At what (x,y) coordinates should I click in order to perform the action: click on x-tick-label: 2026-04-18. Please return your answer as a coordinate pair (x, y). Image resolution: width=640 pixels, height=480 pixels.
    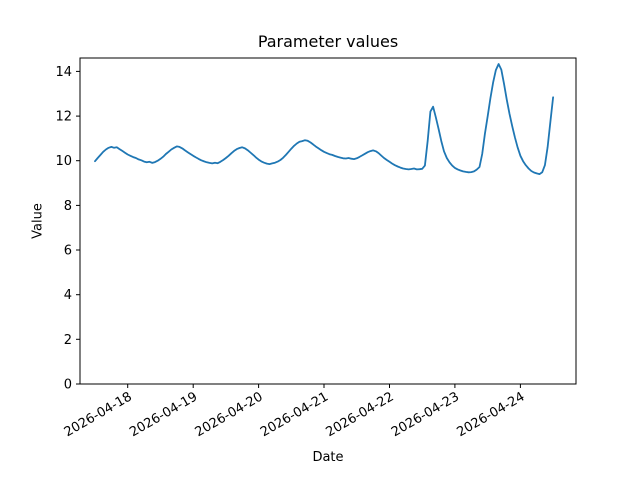
    Looking at the image, I should click on (98, 414).